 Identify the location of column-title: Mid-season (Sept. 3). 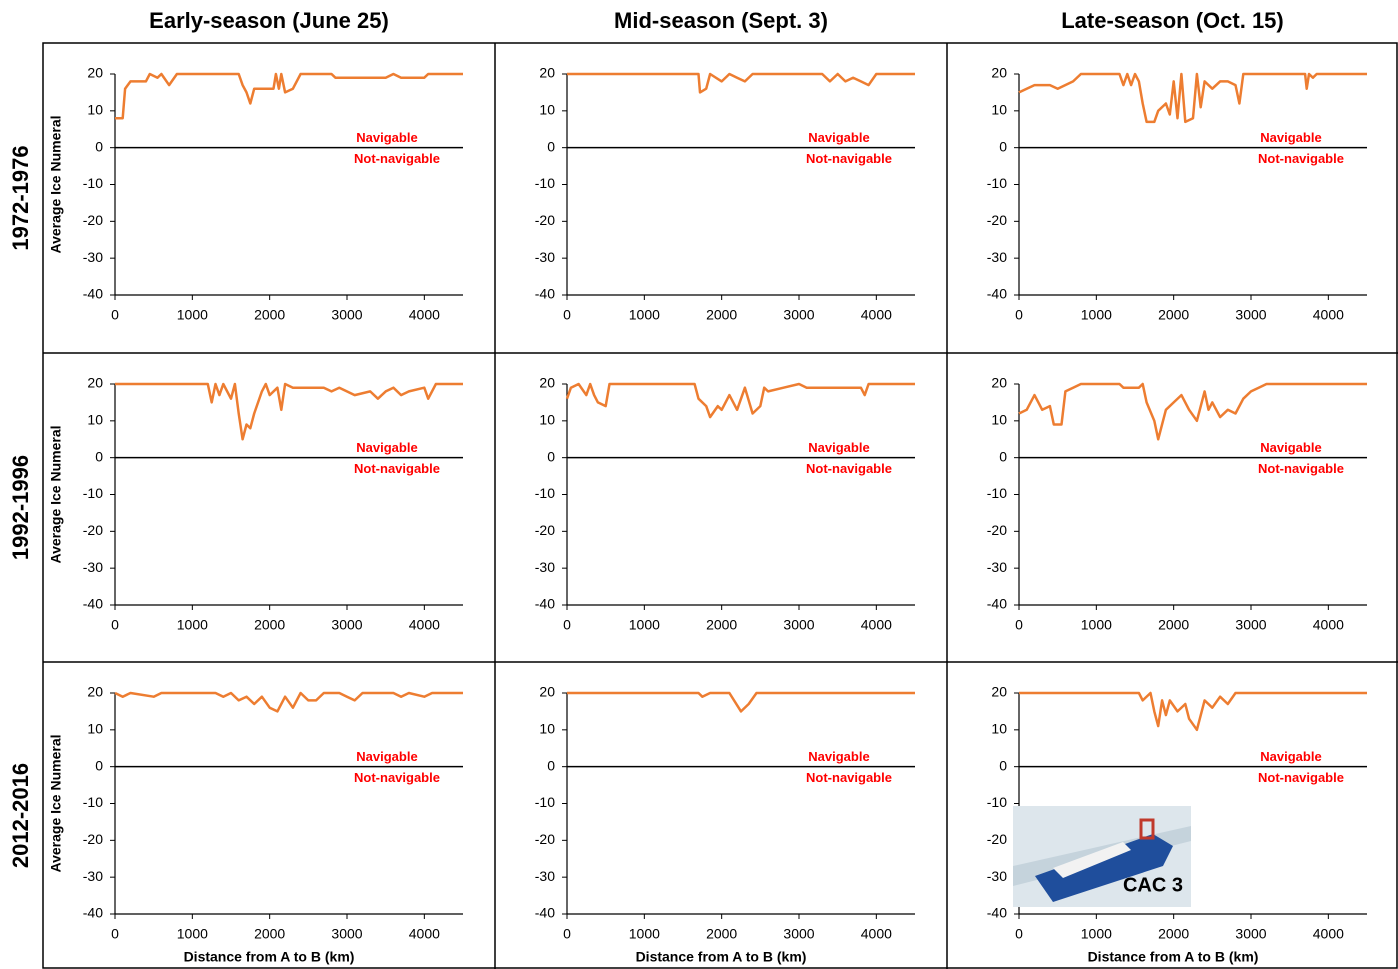
(721, 20).